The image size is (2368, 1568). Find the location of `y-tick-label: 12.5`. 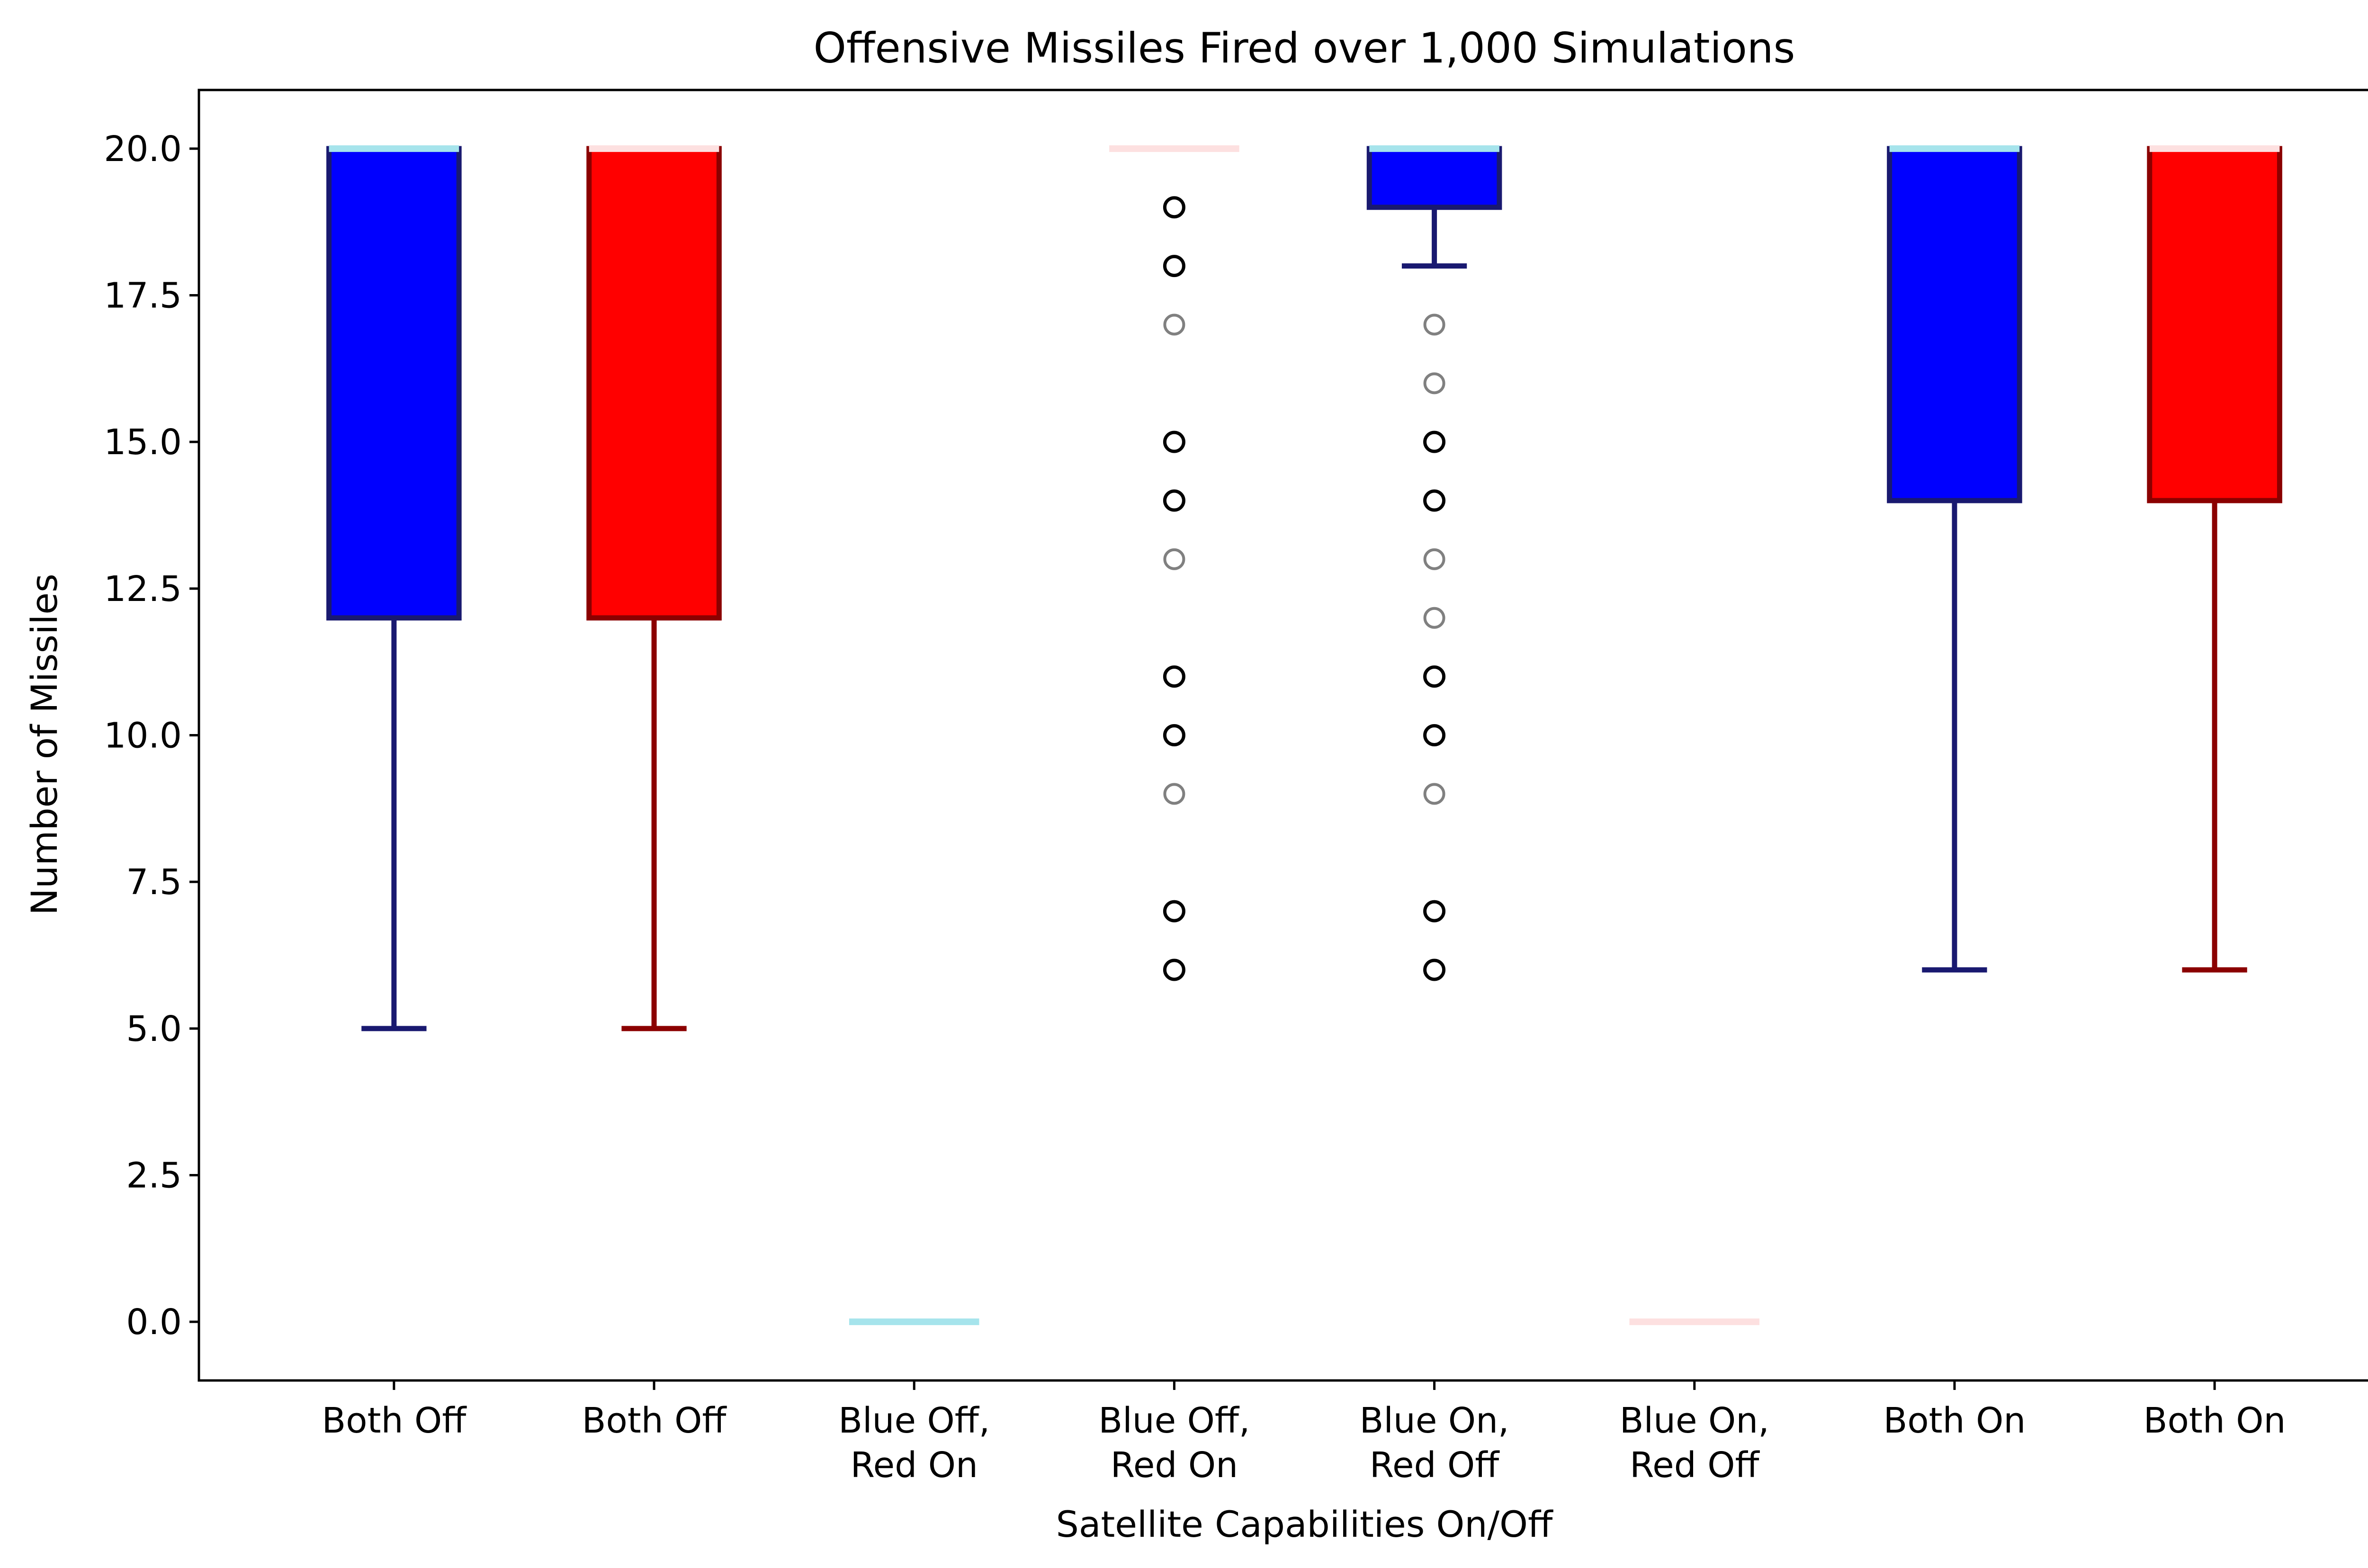

y-tick-label: 12.5 is located at coordinates (143, 589).